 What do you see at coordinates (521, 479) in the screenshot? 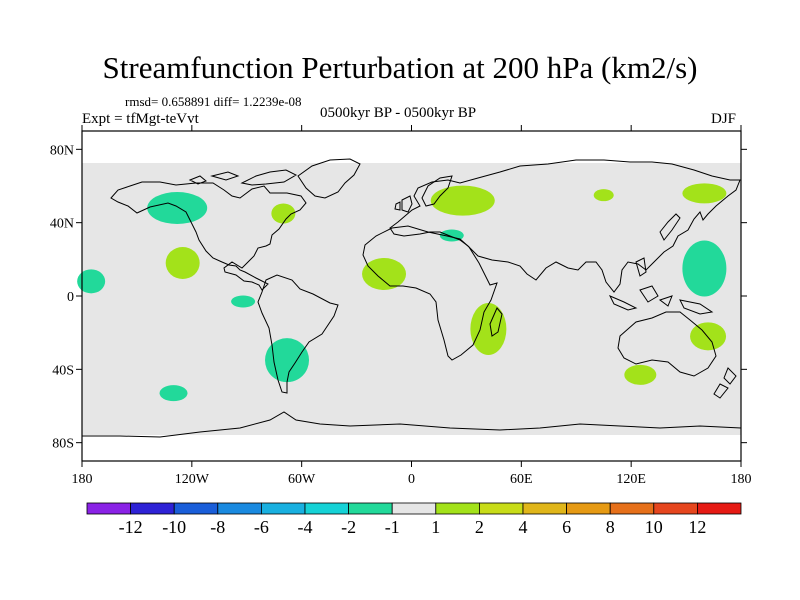
I see `lon-tick-label: 60E` at bounding box center [521, 479].